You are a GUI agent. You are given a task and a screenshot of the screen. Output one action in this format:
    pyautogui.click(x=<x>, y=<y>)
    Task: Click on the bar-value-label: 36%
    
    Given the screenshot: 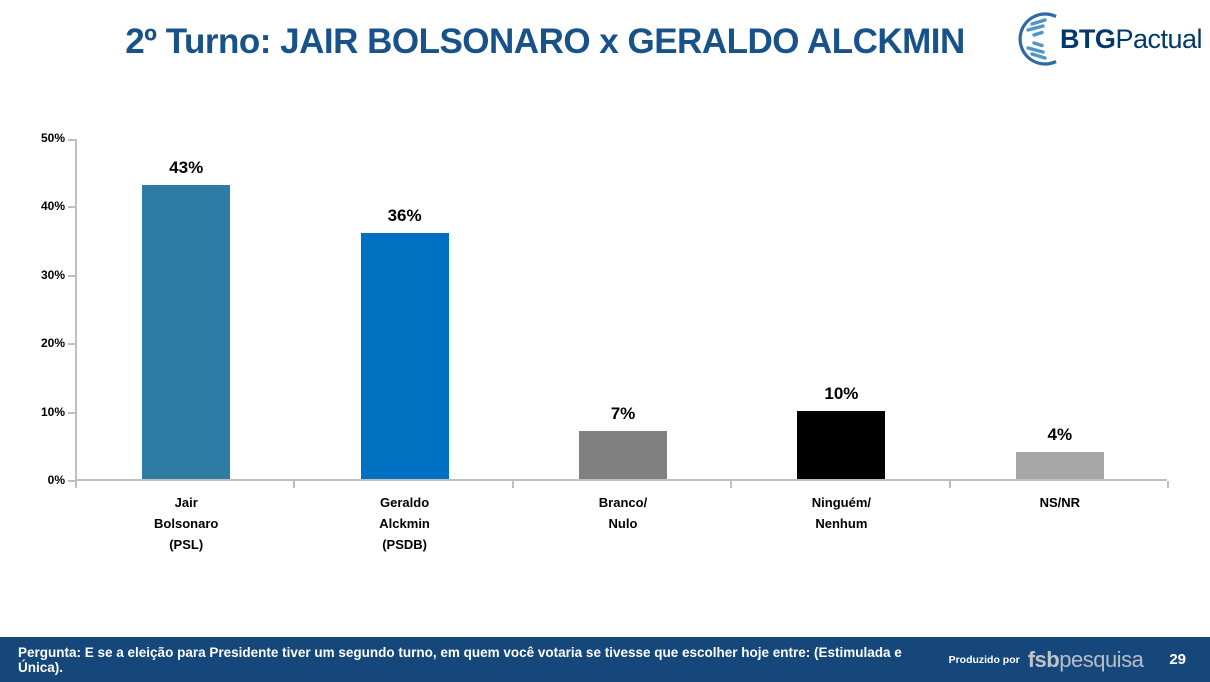 What is the action you would take?
    pyautogui.click(x=404, y=215)
    